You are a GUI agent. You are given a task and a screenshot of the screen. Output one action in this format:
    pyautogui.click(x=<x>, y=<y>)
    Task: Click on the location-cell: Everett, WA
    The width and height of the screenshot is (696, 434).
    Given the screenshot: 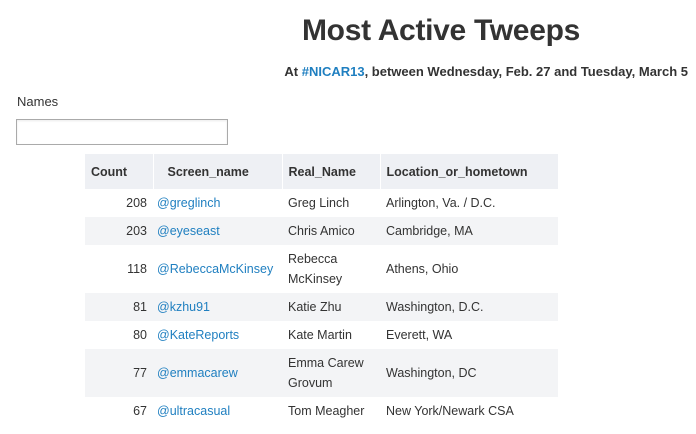 What is the action you would take?
    pyautogui.click(x=469, y=335)
    